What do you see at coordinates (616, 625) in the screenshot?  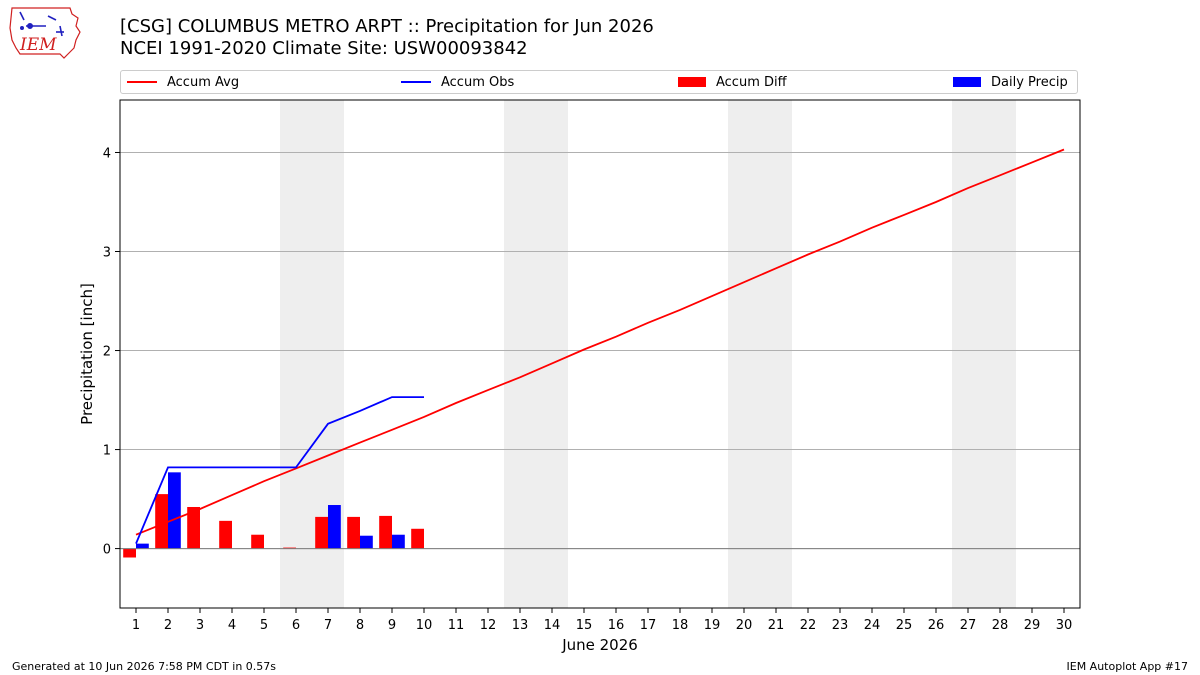 I see `x-tick-label-16: 16` at bounding box center [616, 625].